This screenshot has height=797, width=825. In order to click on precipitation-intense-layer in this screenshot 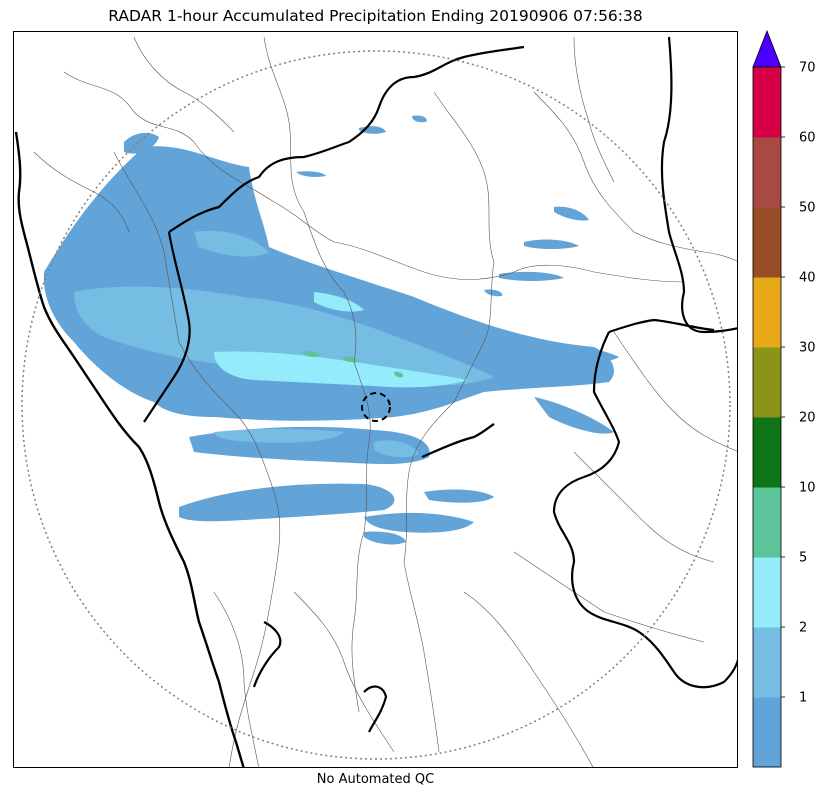, I will do `click(353, 364)`.